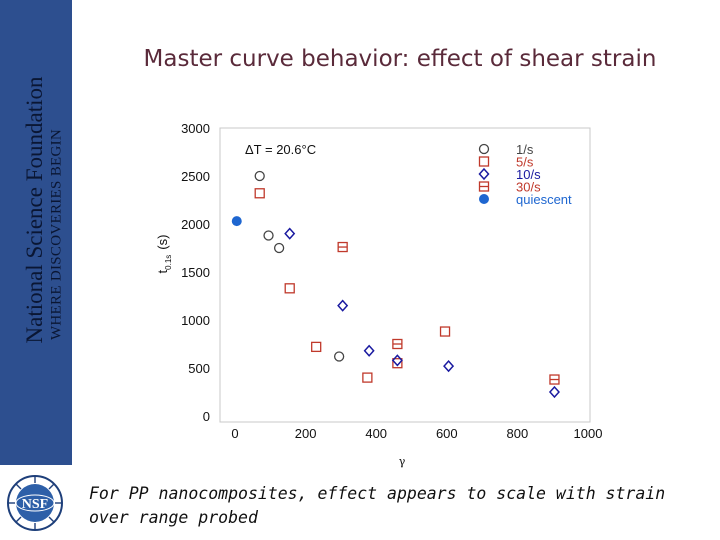  I want to click on logo-text: NSF, so click(35, 504).